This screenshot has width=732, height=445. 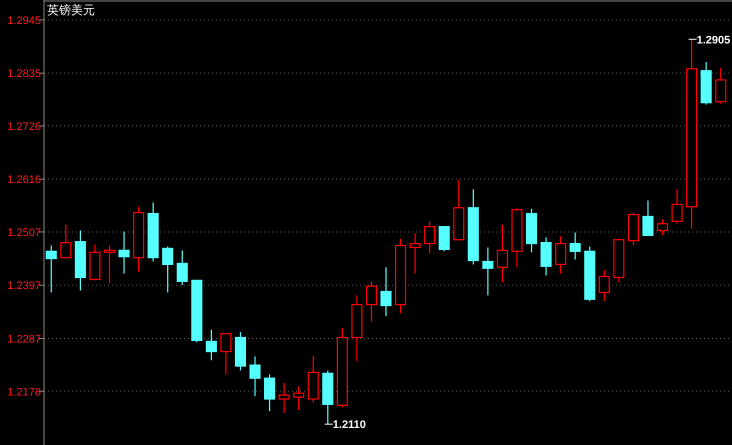 What do you see at coordinates (24, 392) in the screenshot?
I see `y-tick-label: 1.2178` at bounding box center [24, 392].